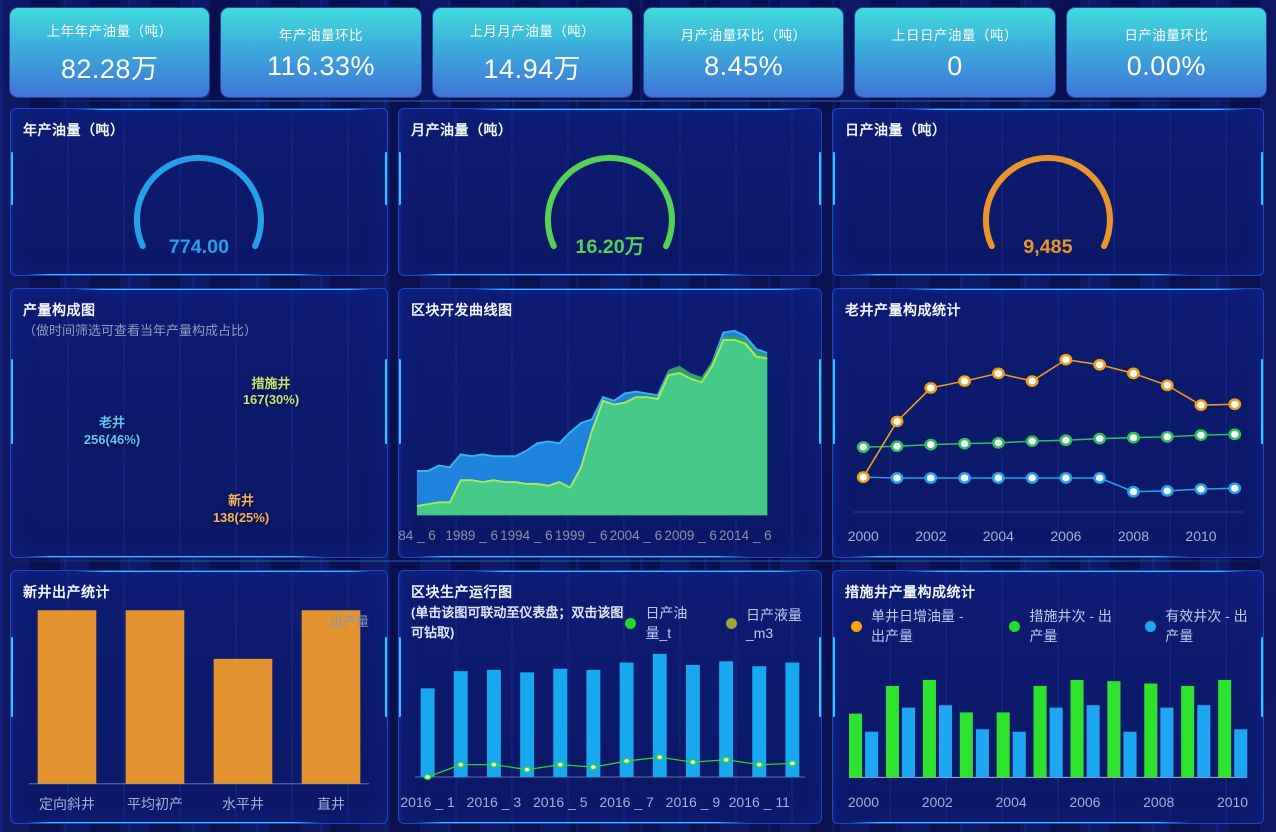 Image resolution: width=1276 pixels, height=832 pixels. What do you see at coordinates (773, 624) in the screenshot?
I see `legend-label: 日产液量_m3` at bounding box center [773, 624].